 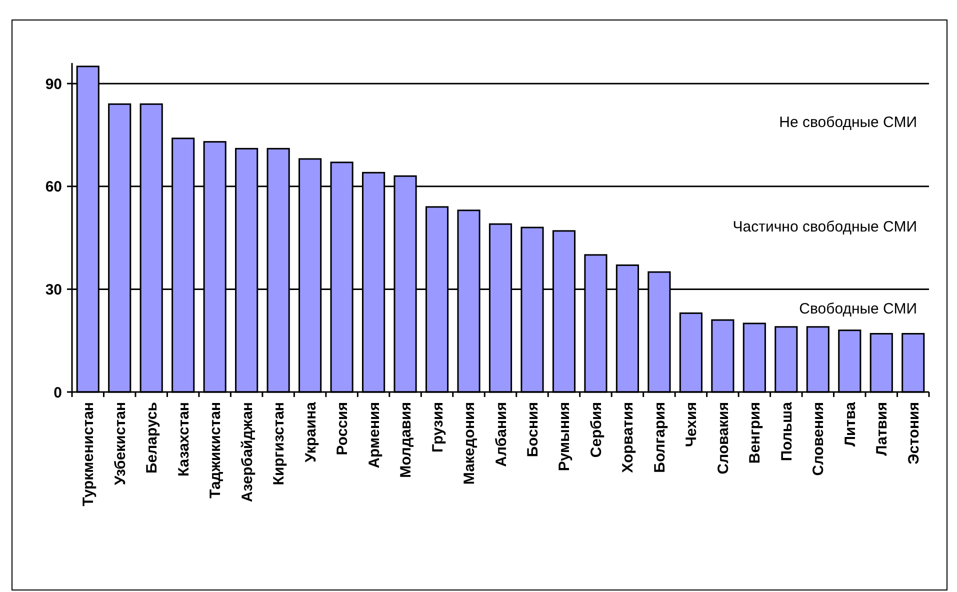 What do you see at coordinates (691, 424) in the screenshot?
I see `x-tick-label: Чехия` at bounding box center [691, 424].